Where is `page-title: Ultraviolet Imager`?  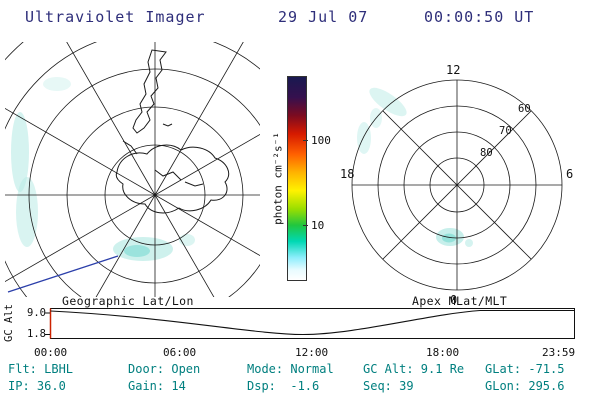
page-title: Ultraviolet Imager is located at coordinates (115, 17).